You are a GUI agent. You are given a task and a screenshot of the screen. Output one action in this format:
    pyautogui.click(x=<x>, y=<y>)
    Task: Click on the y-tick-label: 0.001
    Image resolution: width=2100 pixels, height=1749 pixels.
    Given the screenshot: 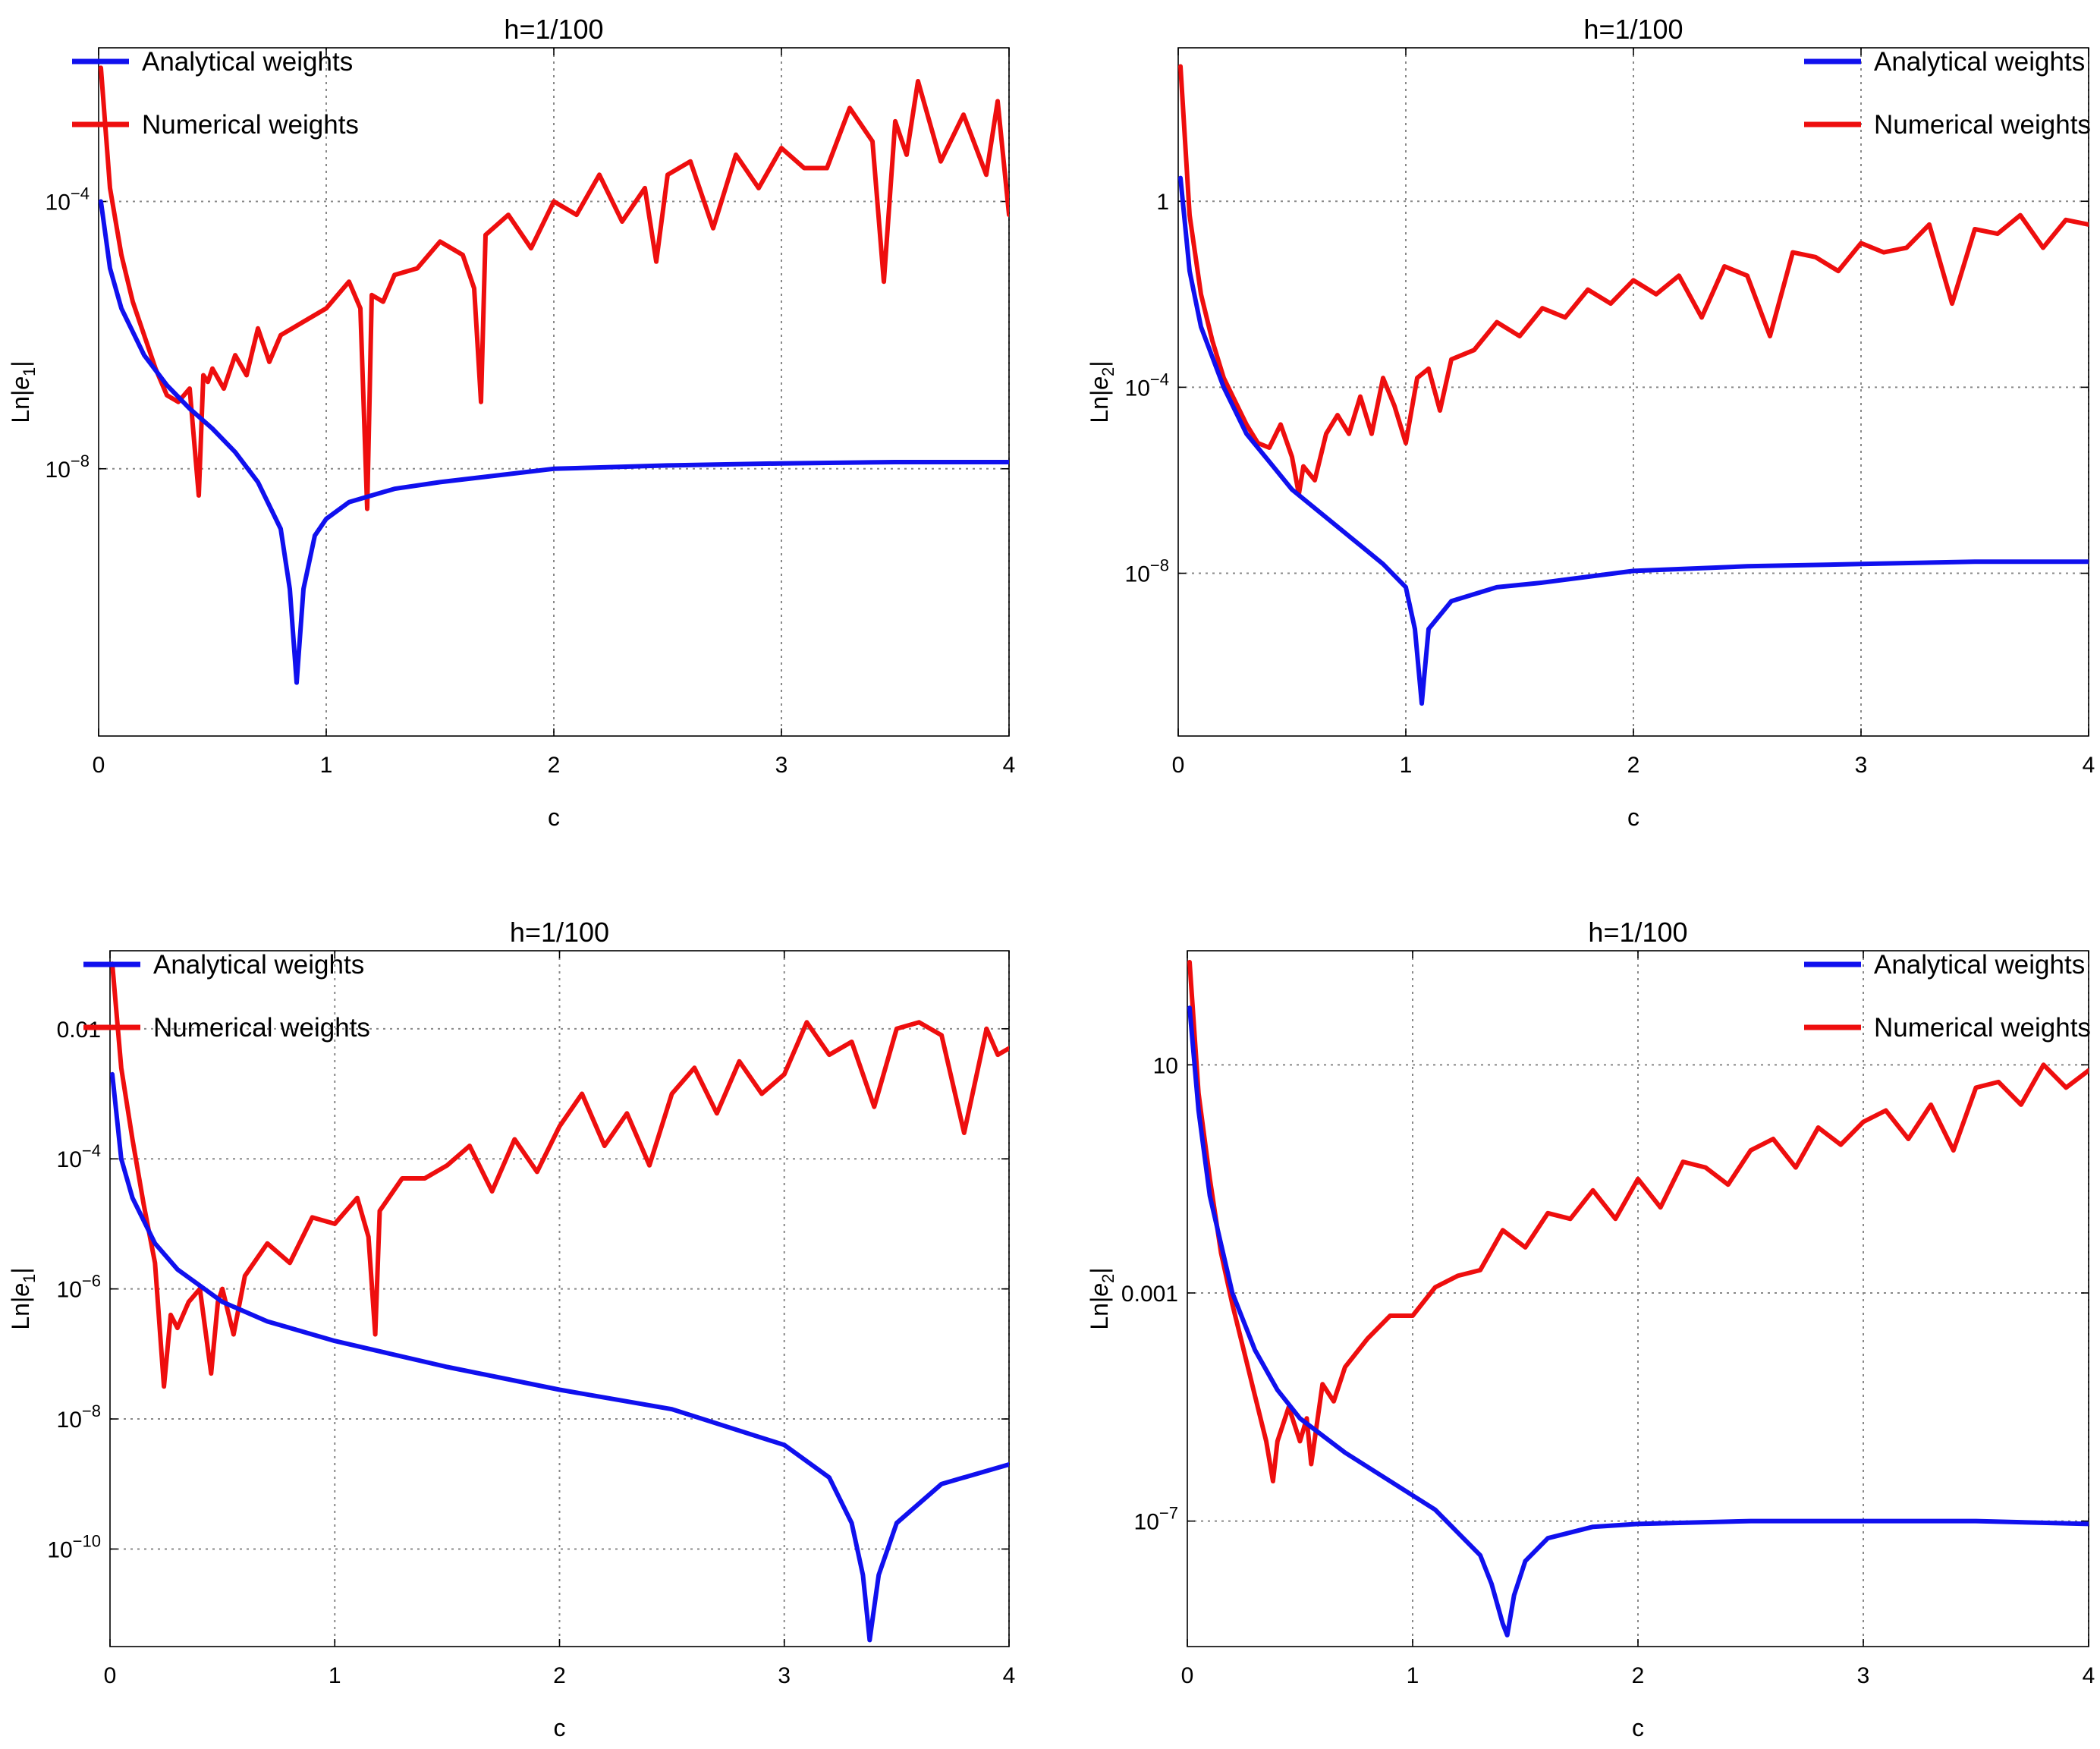 What is the action you would take?
    pyautogui.click(x=1149, y=1294)
    